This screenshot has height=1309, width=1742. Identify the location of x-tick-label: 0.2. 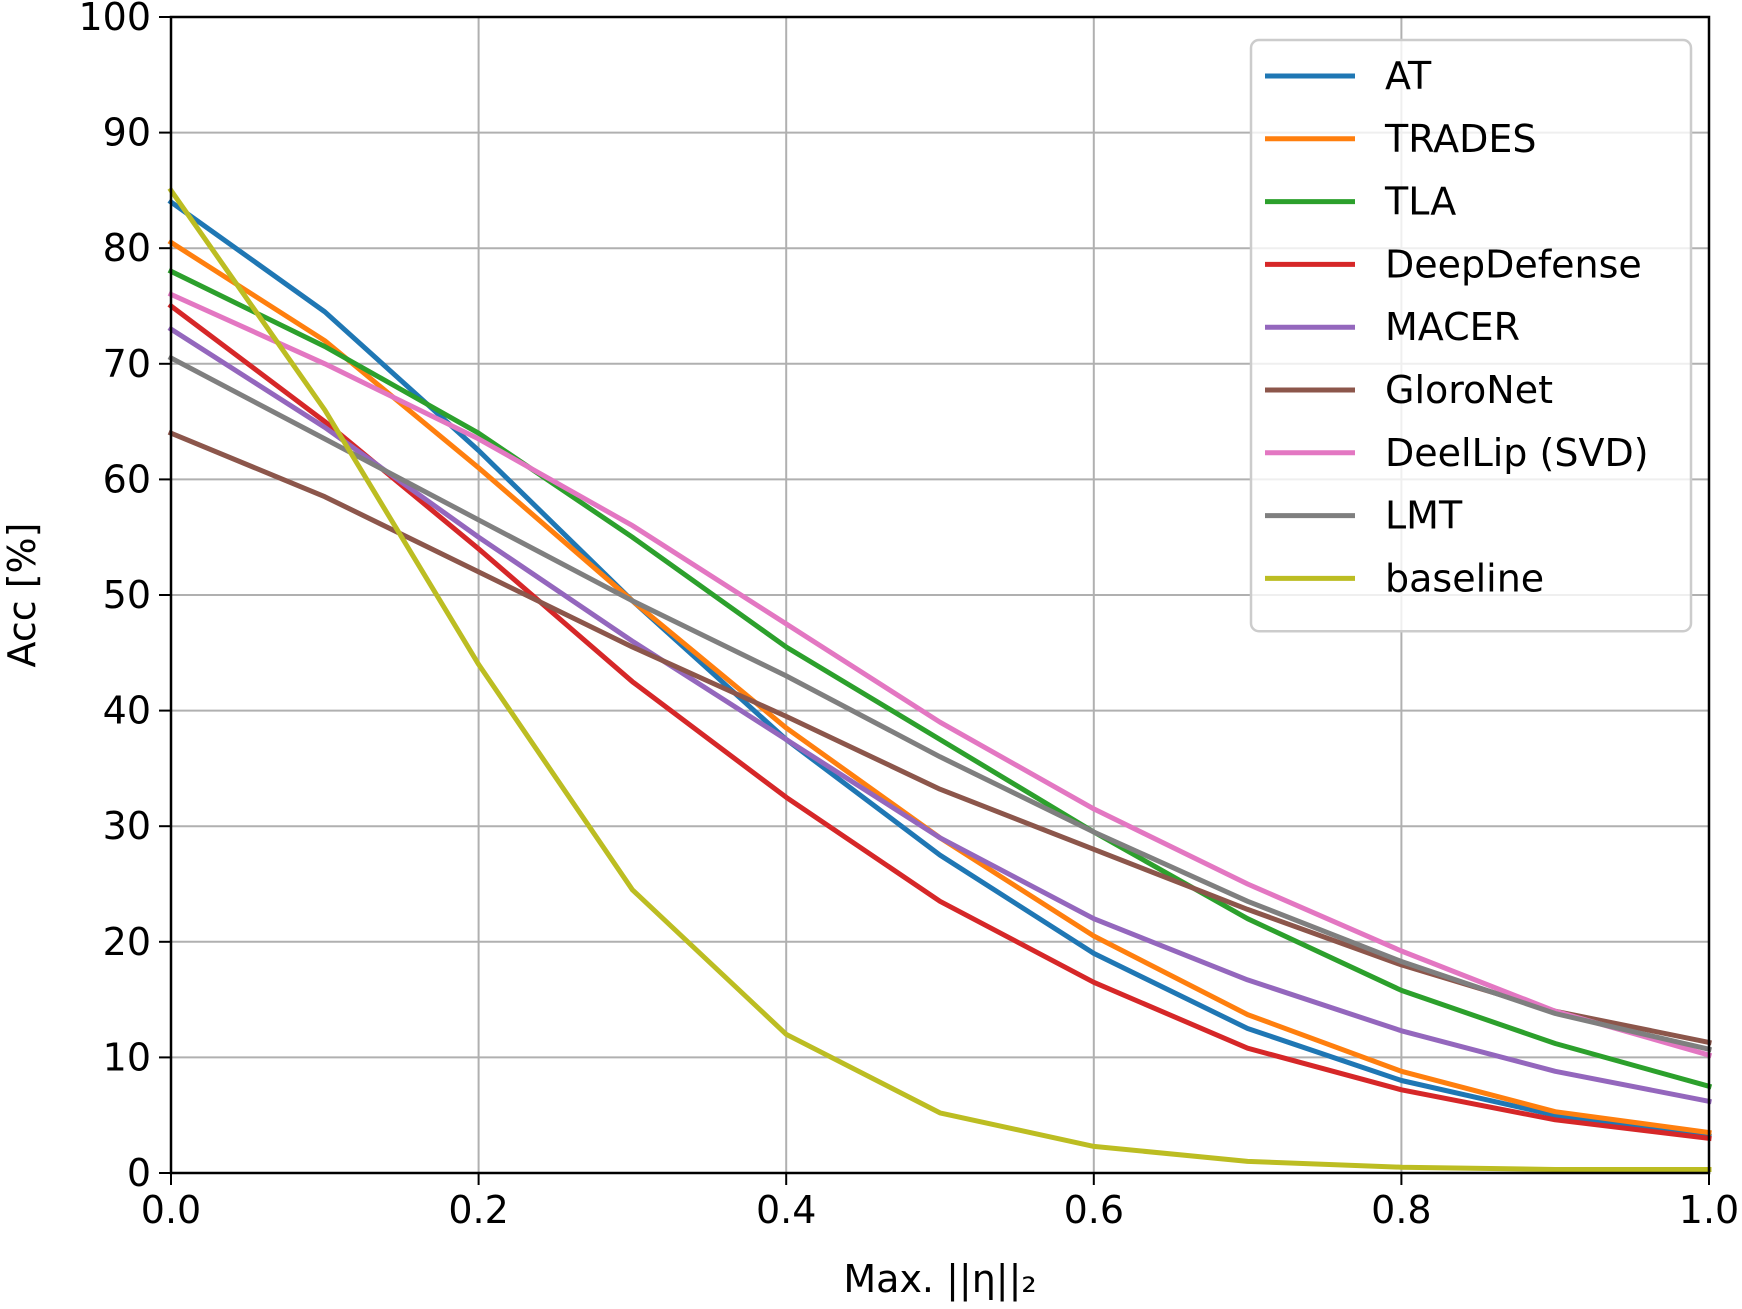
(478, 1210).